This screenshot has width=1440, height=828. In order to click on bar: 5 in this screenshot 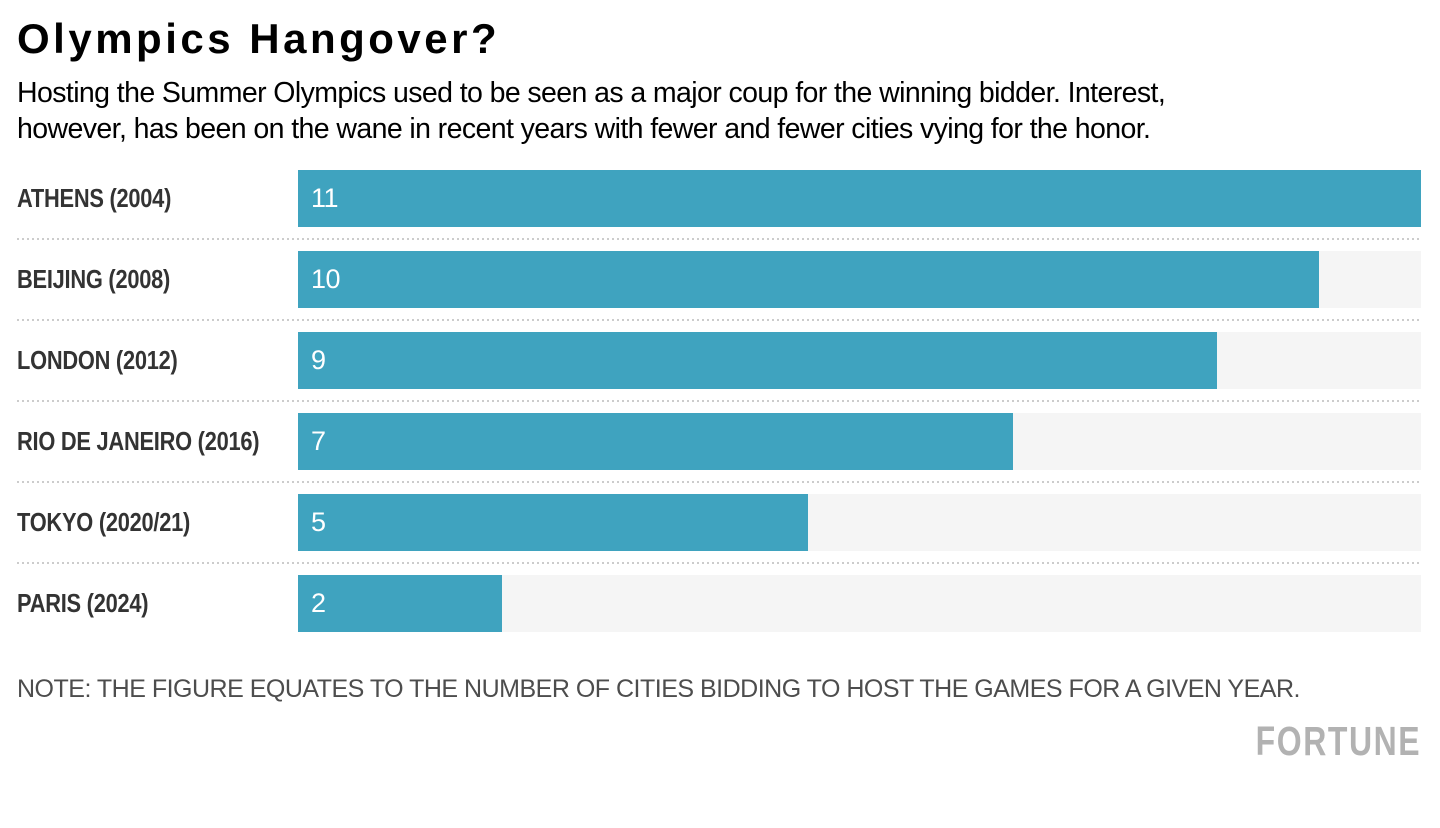, I will do `click(553, 523)`.